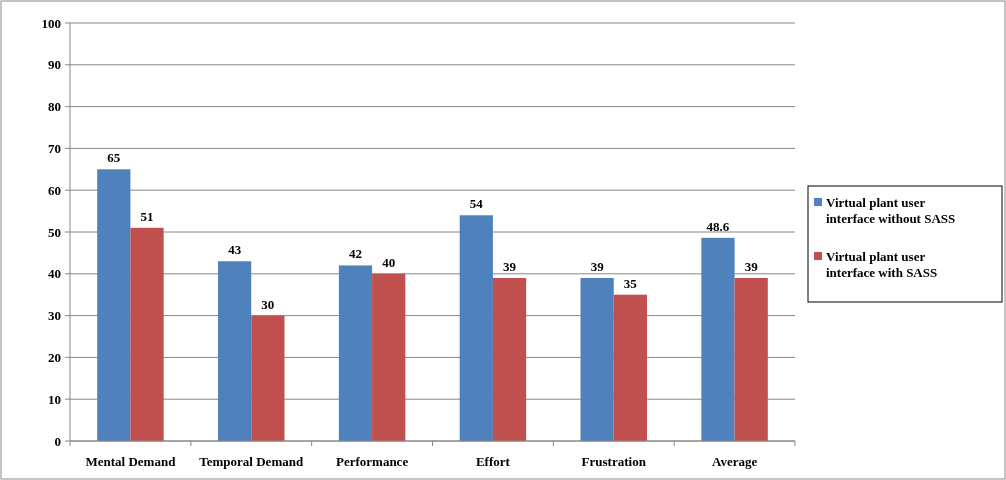  Describe the element at coordinates (57, 441) in the screenshot. I see `y-tick-label: 0` at that location.